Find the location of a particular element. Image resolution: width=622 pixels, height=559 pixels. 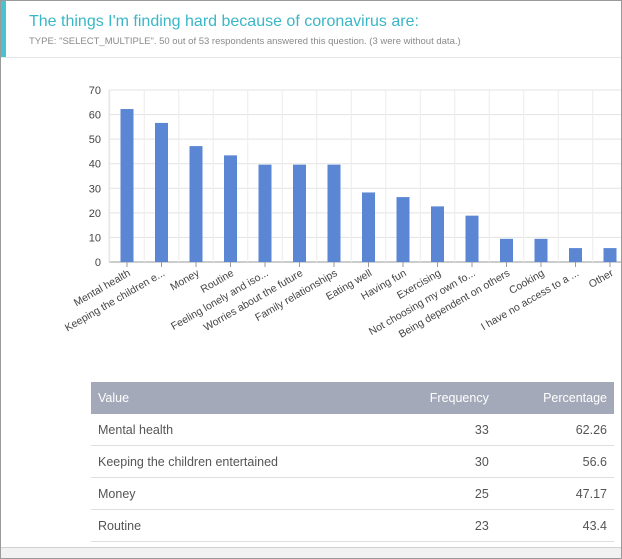

horizontal-scrollbar is located at coordinates (311, 552).